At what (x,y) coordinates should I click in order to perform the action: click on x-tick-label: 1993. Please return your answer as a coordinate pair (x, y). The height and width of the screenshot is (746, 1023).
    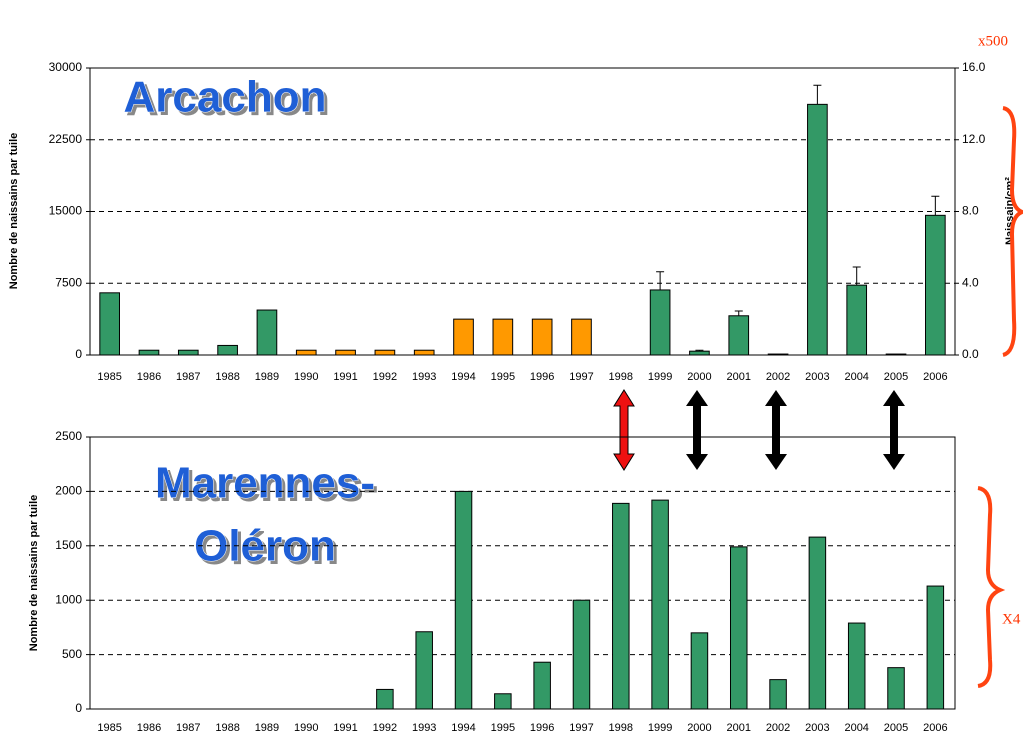
    Looking at the image, I should click on (424, 377).